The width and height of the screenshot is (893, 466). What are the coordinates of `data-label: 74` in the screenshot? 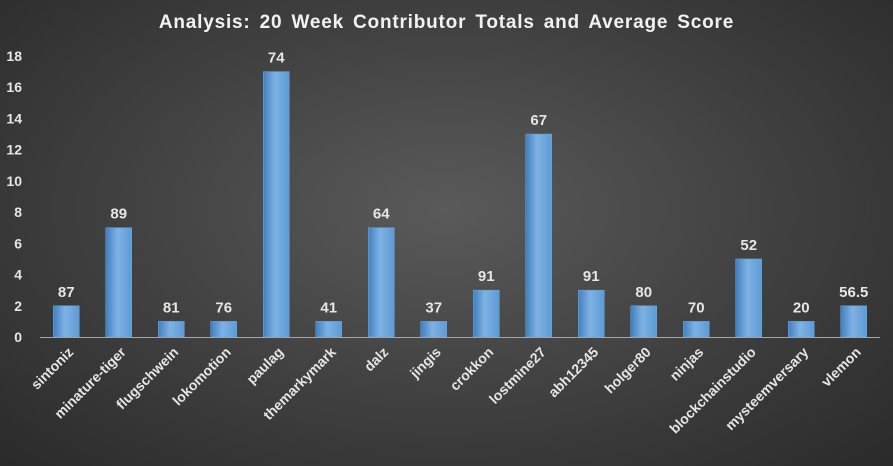 It's located at (276, 58).